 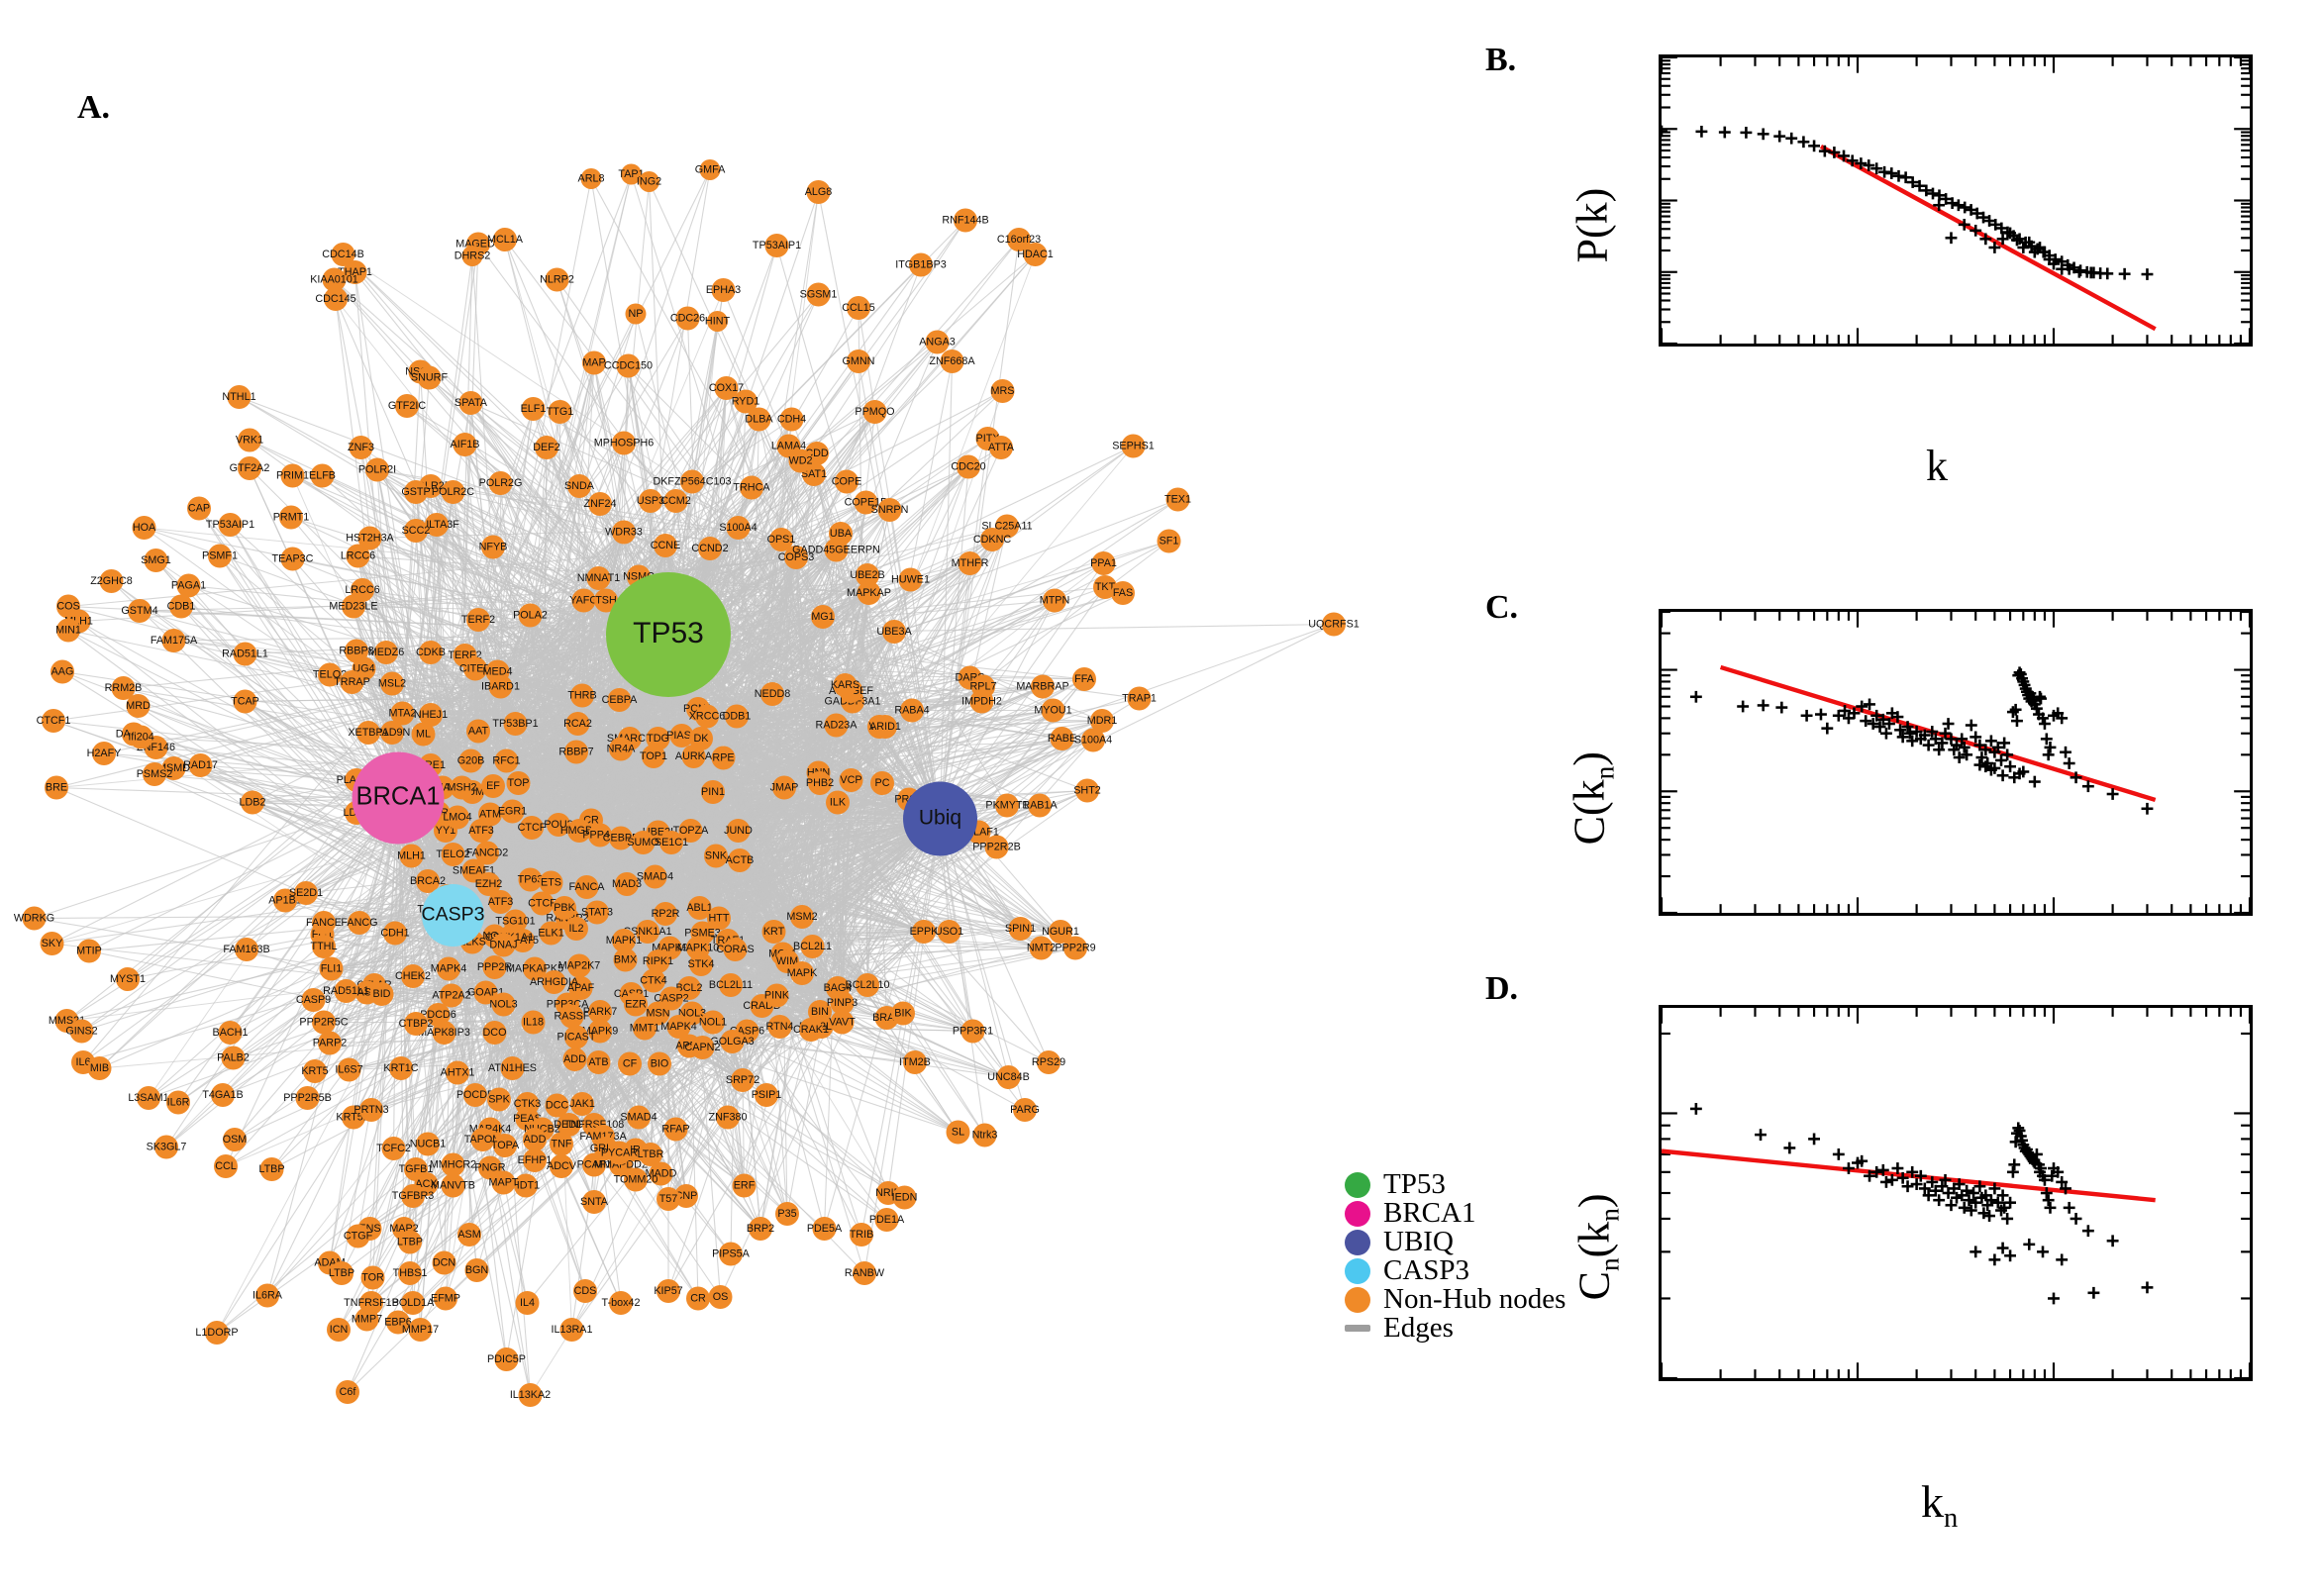 I want to click on network-node: OSM, so click(x=235, y=1139).